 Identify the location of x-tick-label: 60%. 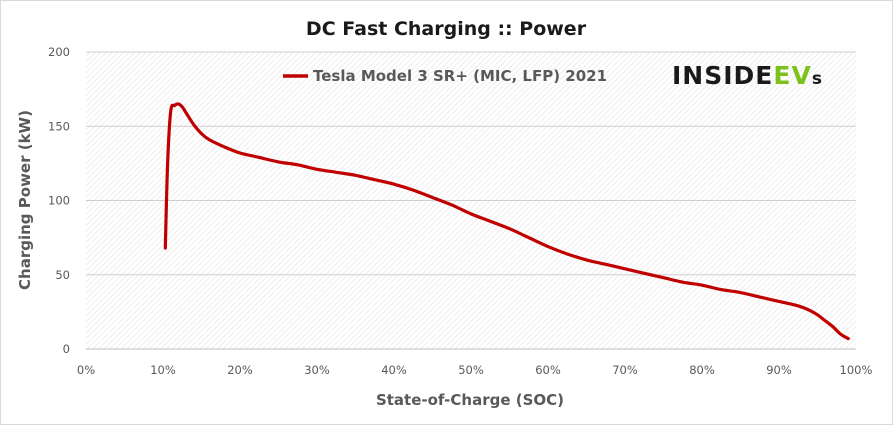
(548, 370).